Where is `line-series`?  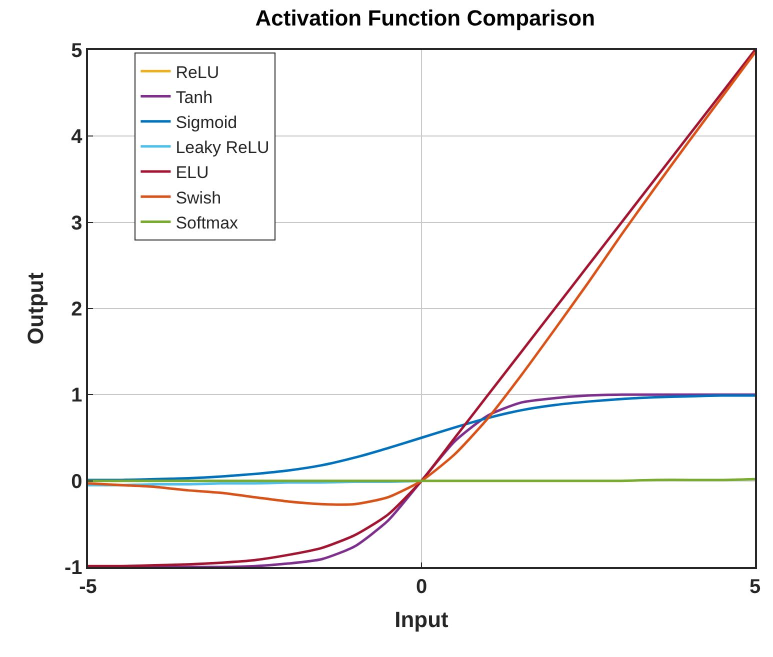
line-series is located at coordinates (421, 438).